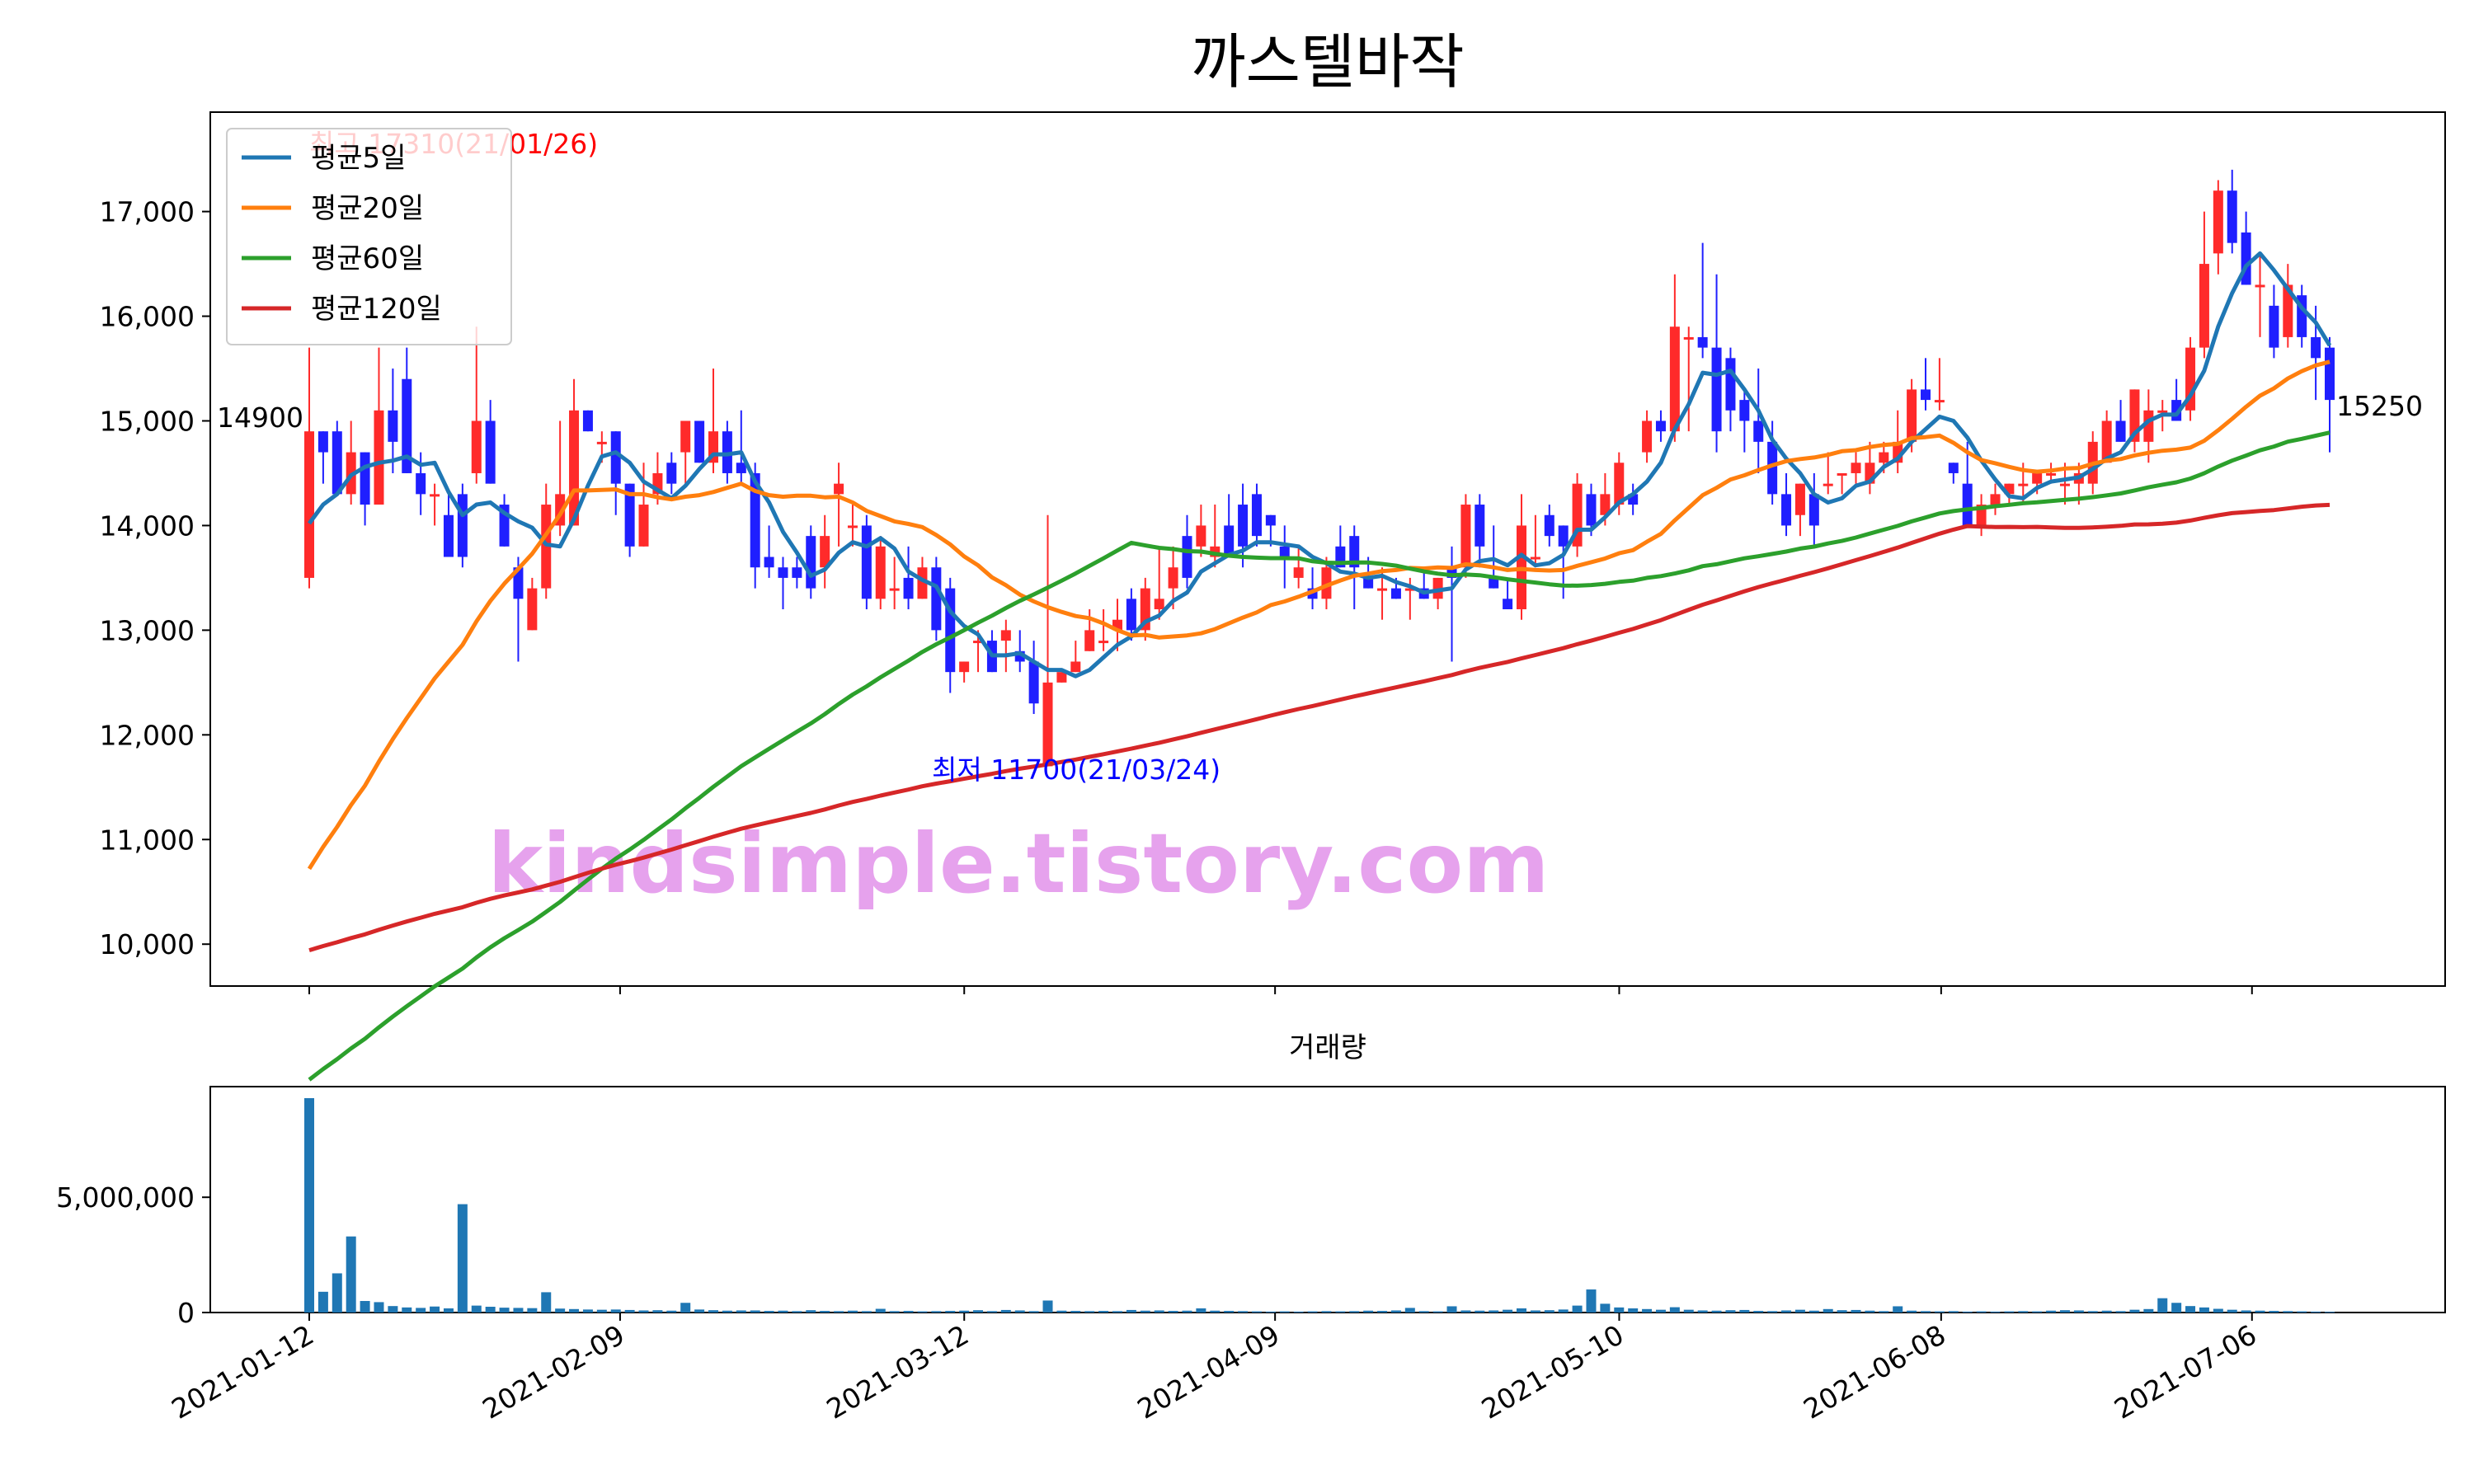 The width and height of the screenshot is (2474, 1484). I want to click on x-tick-label: 2021-01-12, so click(242, 1371).